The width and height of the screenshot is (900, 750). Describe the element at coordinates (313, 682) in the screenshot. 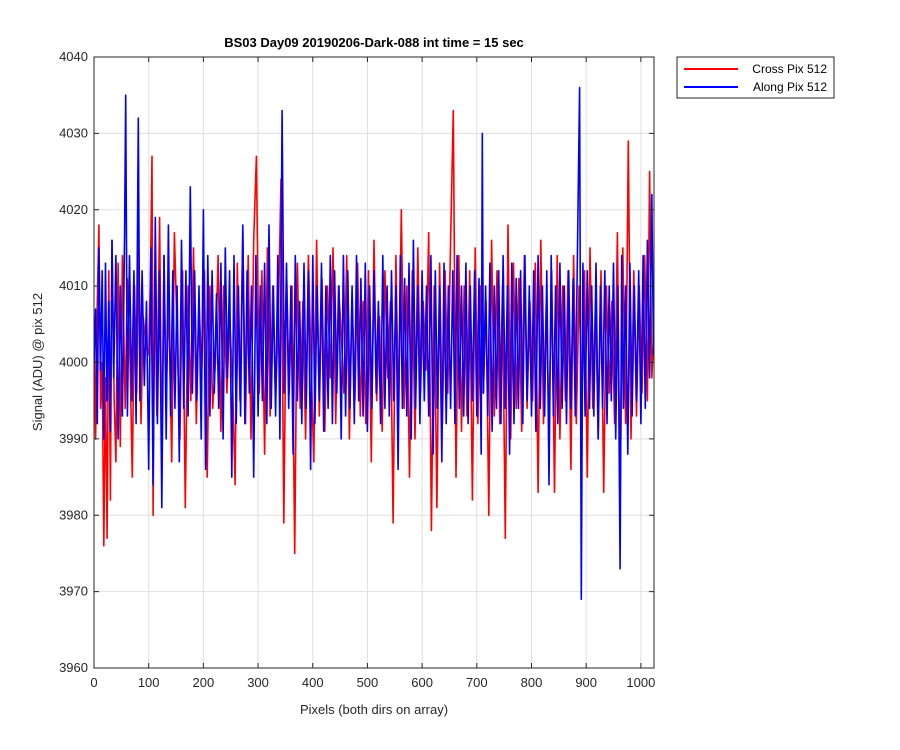

I see `x-tick-label: 400` at that location.